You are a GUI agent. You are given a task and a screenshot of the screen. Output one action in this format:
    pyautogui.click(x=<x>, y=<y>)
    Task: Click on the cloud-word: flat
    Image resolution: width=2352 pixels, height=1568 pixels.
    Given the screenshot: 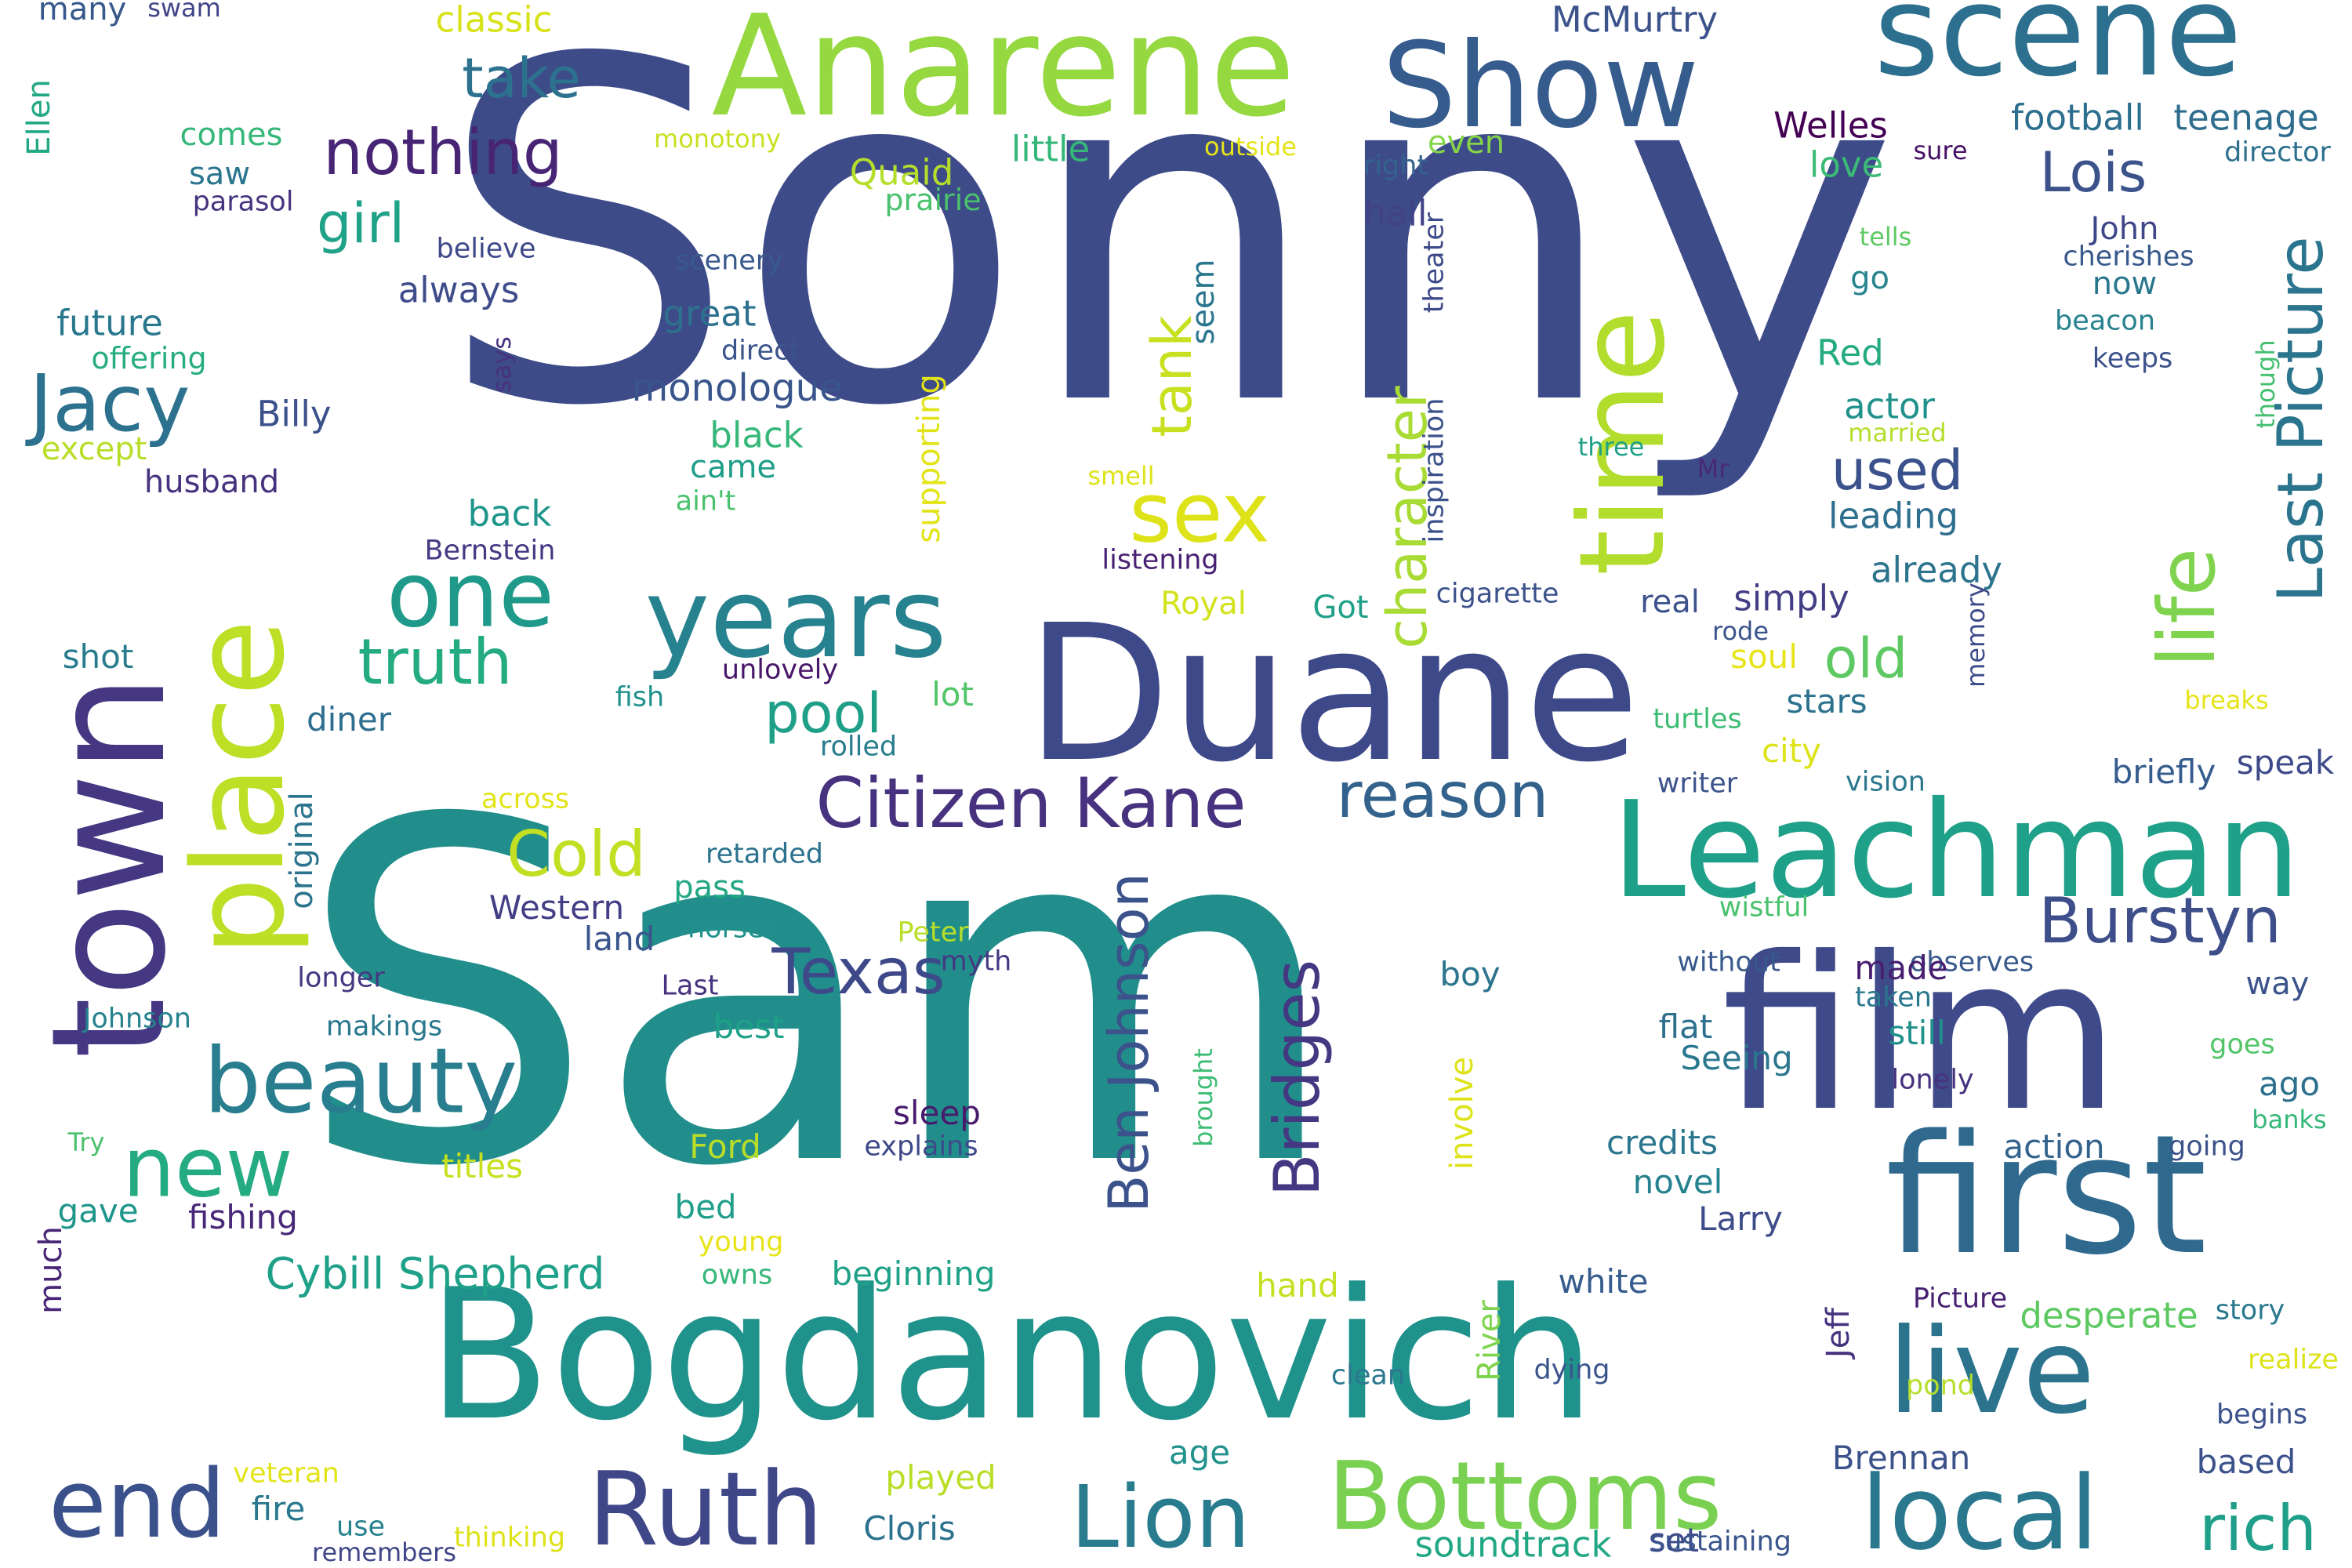 What is the action you would take?
    pyautogui.click(x=1685, y=1026)
    